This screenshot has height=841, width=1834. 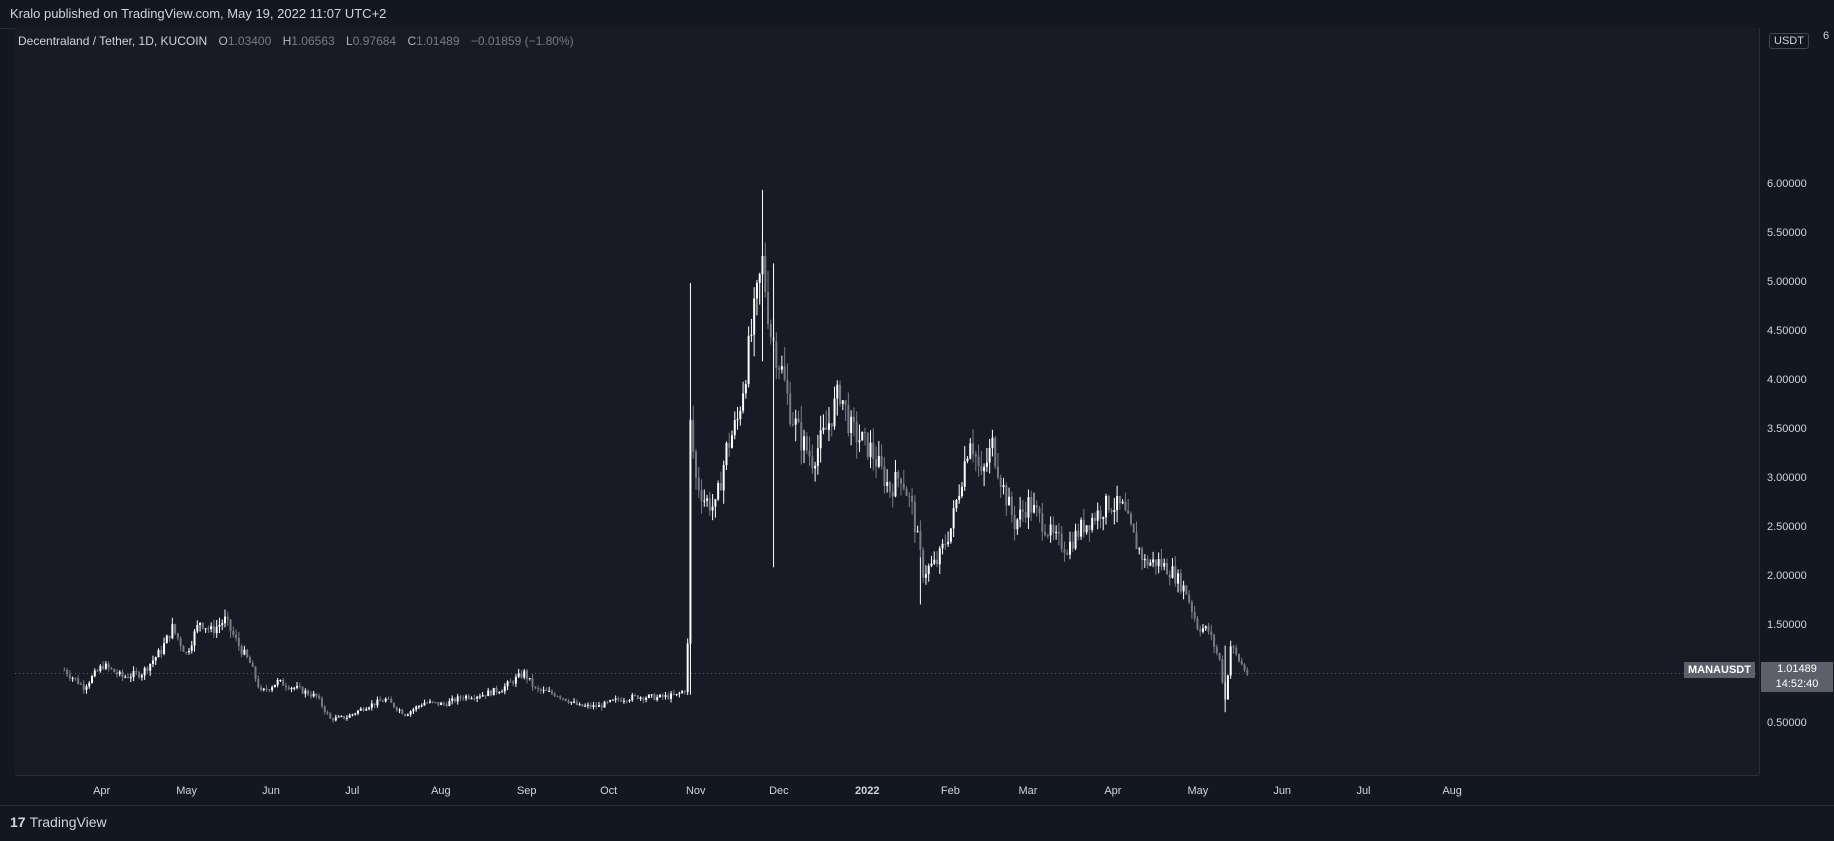 I want to click on price-axis, so click(x=1796, y=401).